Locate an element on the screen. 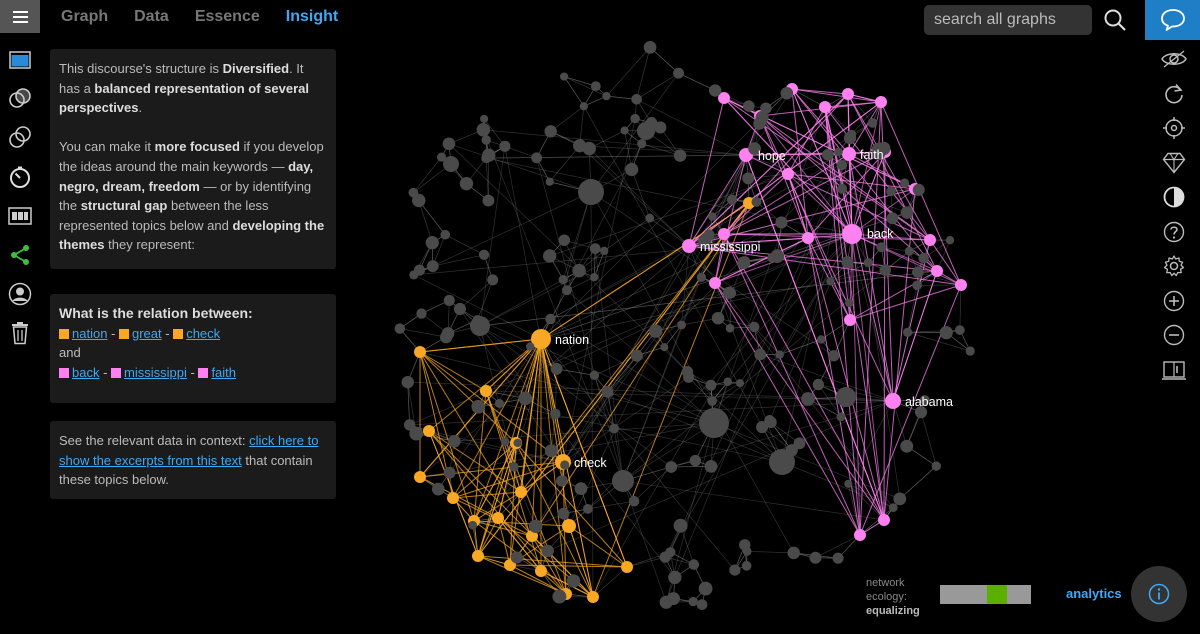 Image resolution: width=1200 pixels, height=634 pixels. settings-button is located at coordinates (1174, 266).